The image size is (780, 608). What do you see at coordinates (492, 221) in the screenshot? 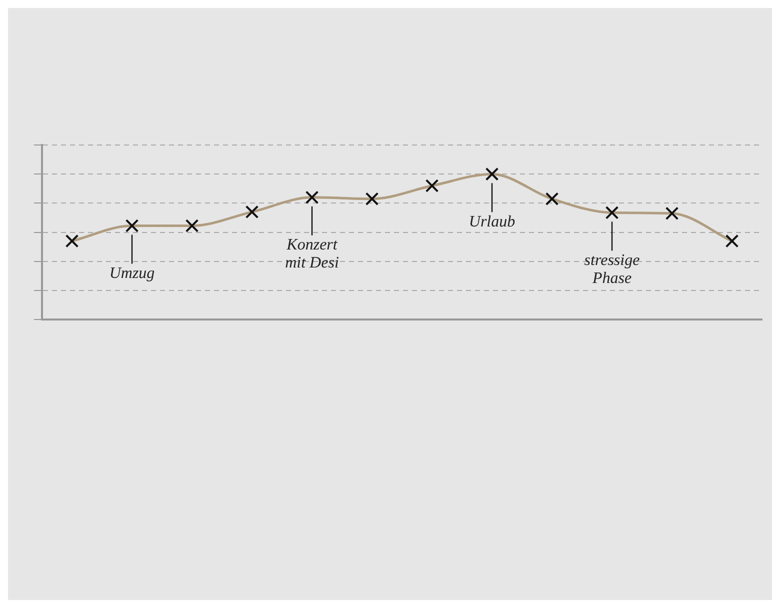
I see `annotation: Urlaub` at bounding box center [492, 221].